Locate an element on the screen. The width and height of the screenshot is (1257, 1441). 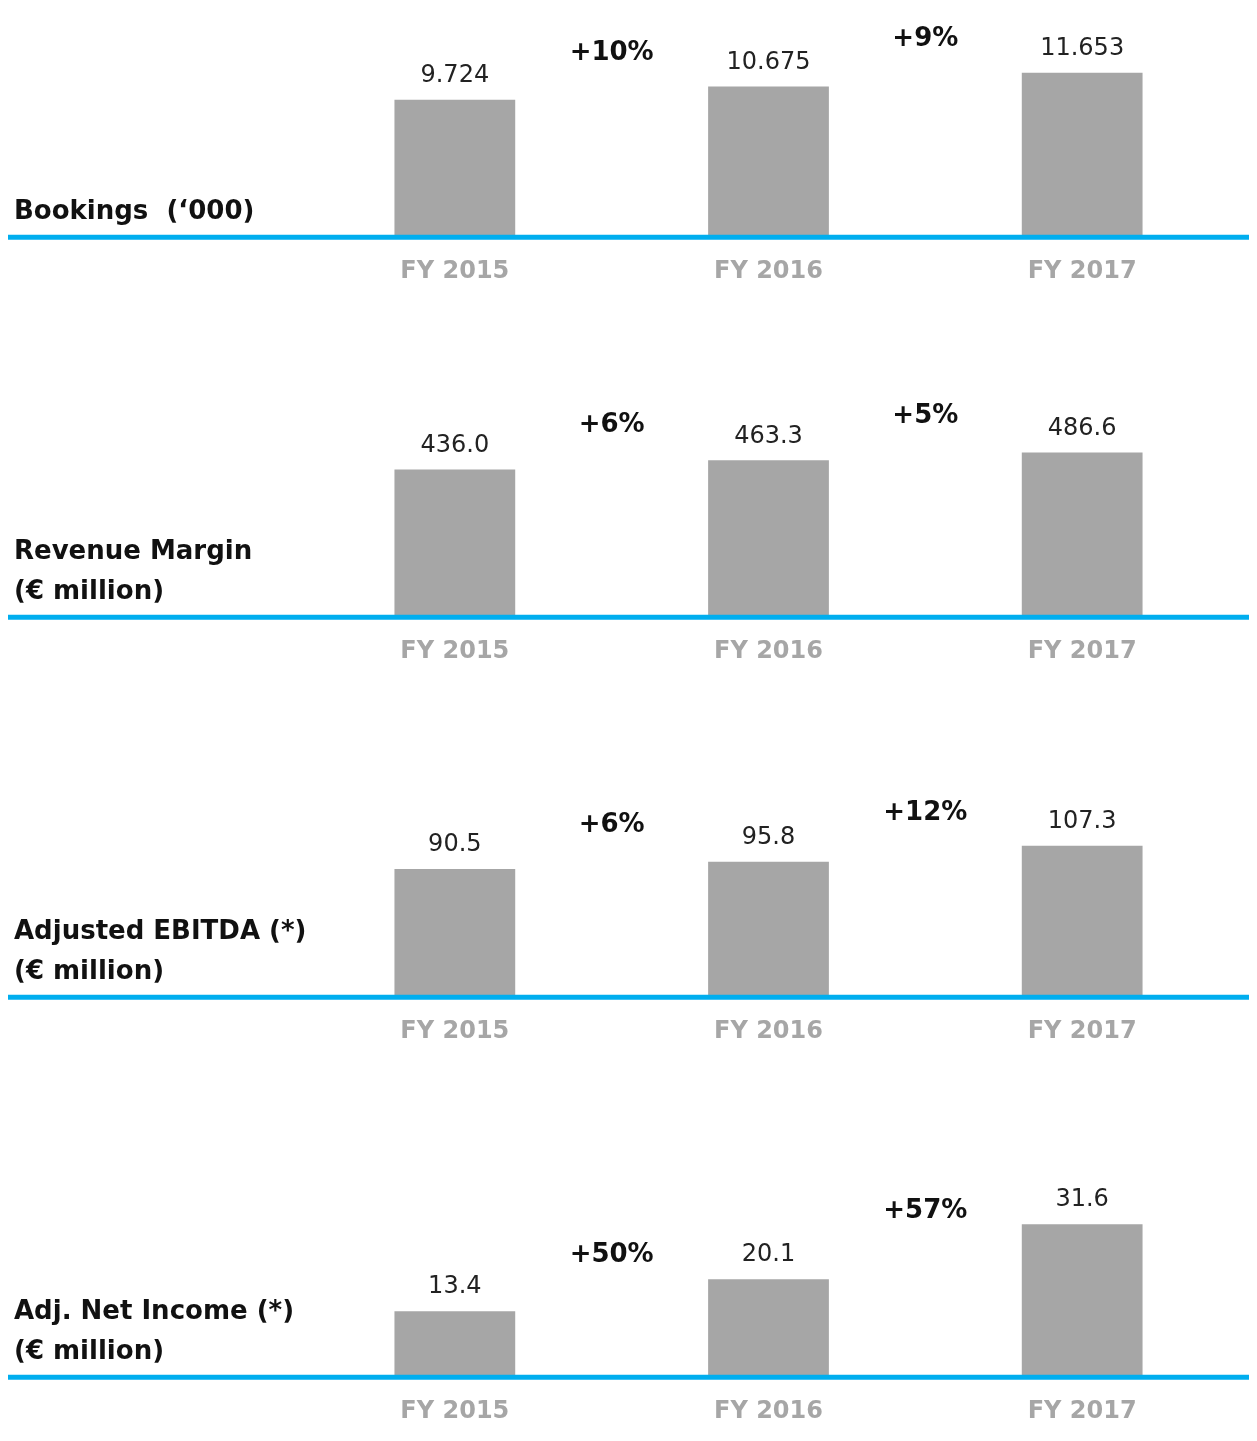
data-label: 486.6 is located at coordinates (1082, 426).